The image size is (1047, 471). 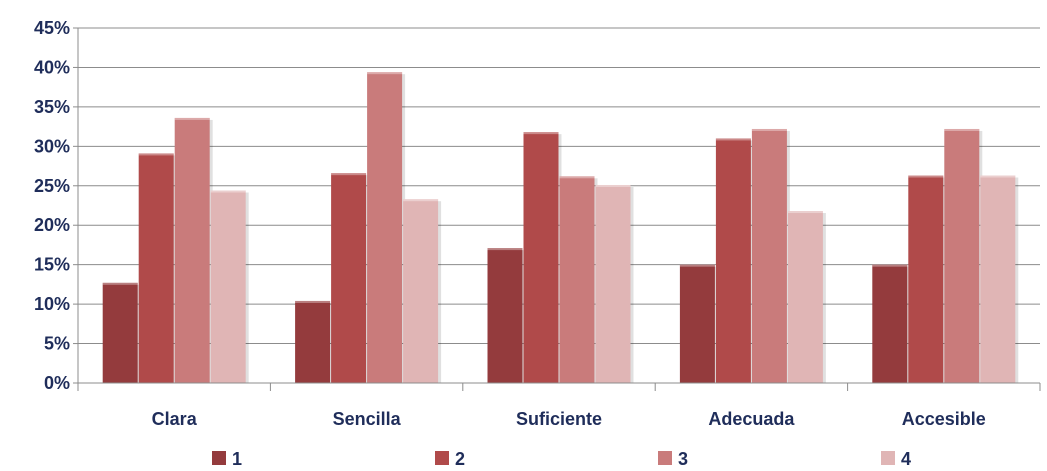 What do you see at coordinates (805, 297) in the screenshot?
I see `bar-4-adecuada` at bounding box center [805, 297].